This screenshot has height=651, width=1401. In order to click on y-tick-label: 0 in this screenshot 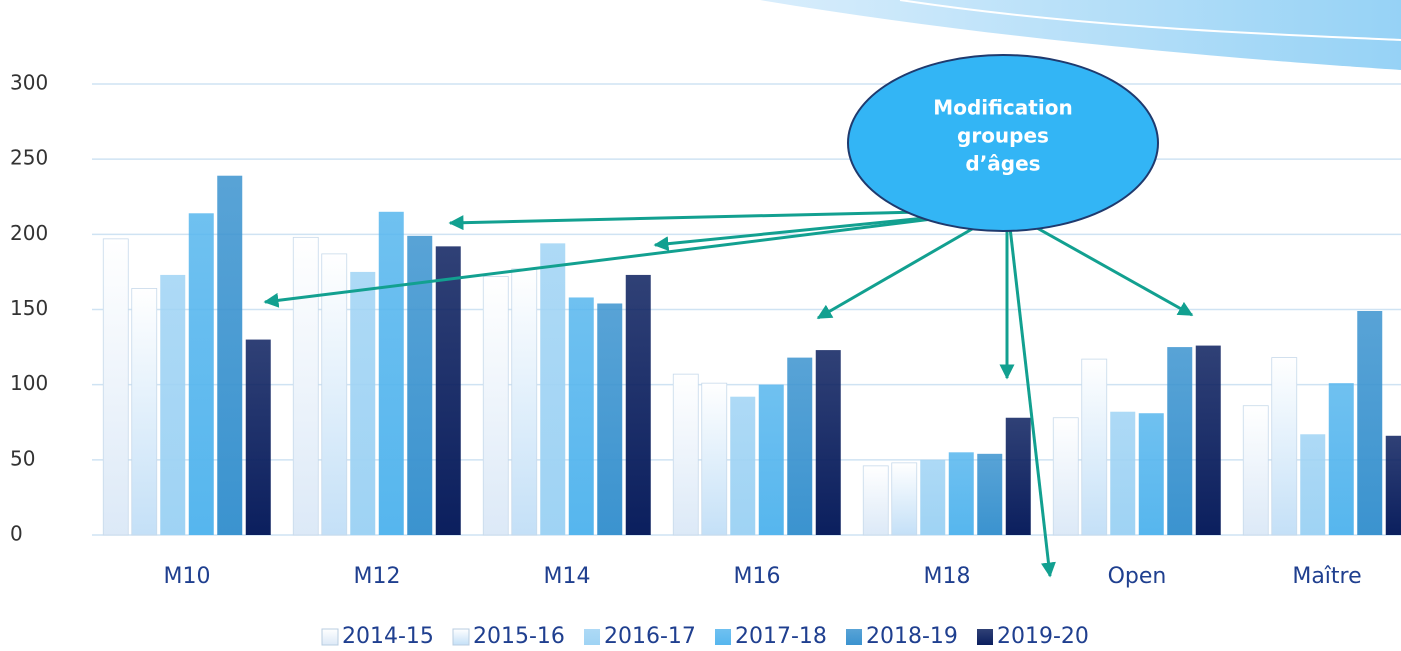, I will do `click(16, 534)`.